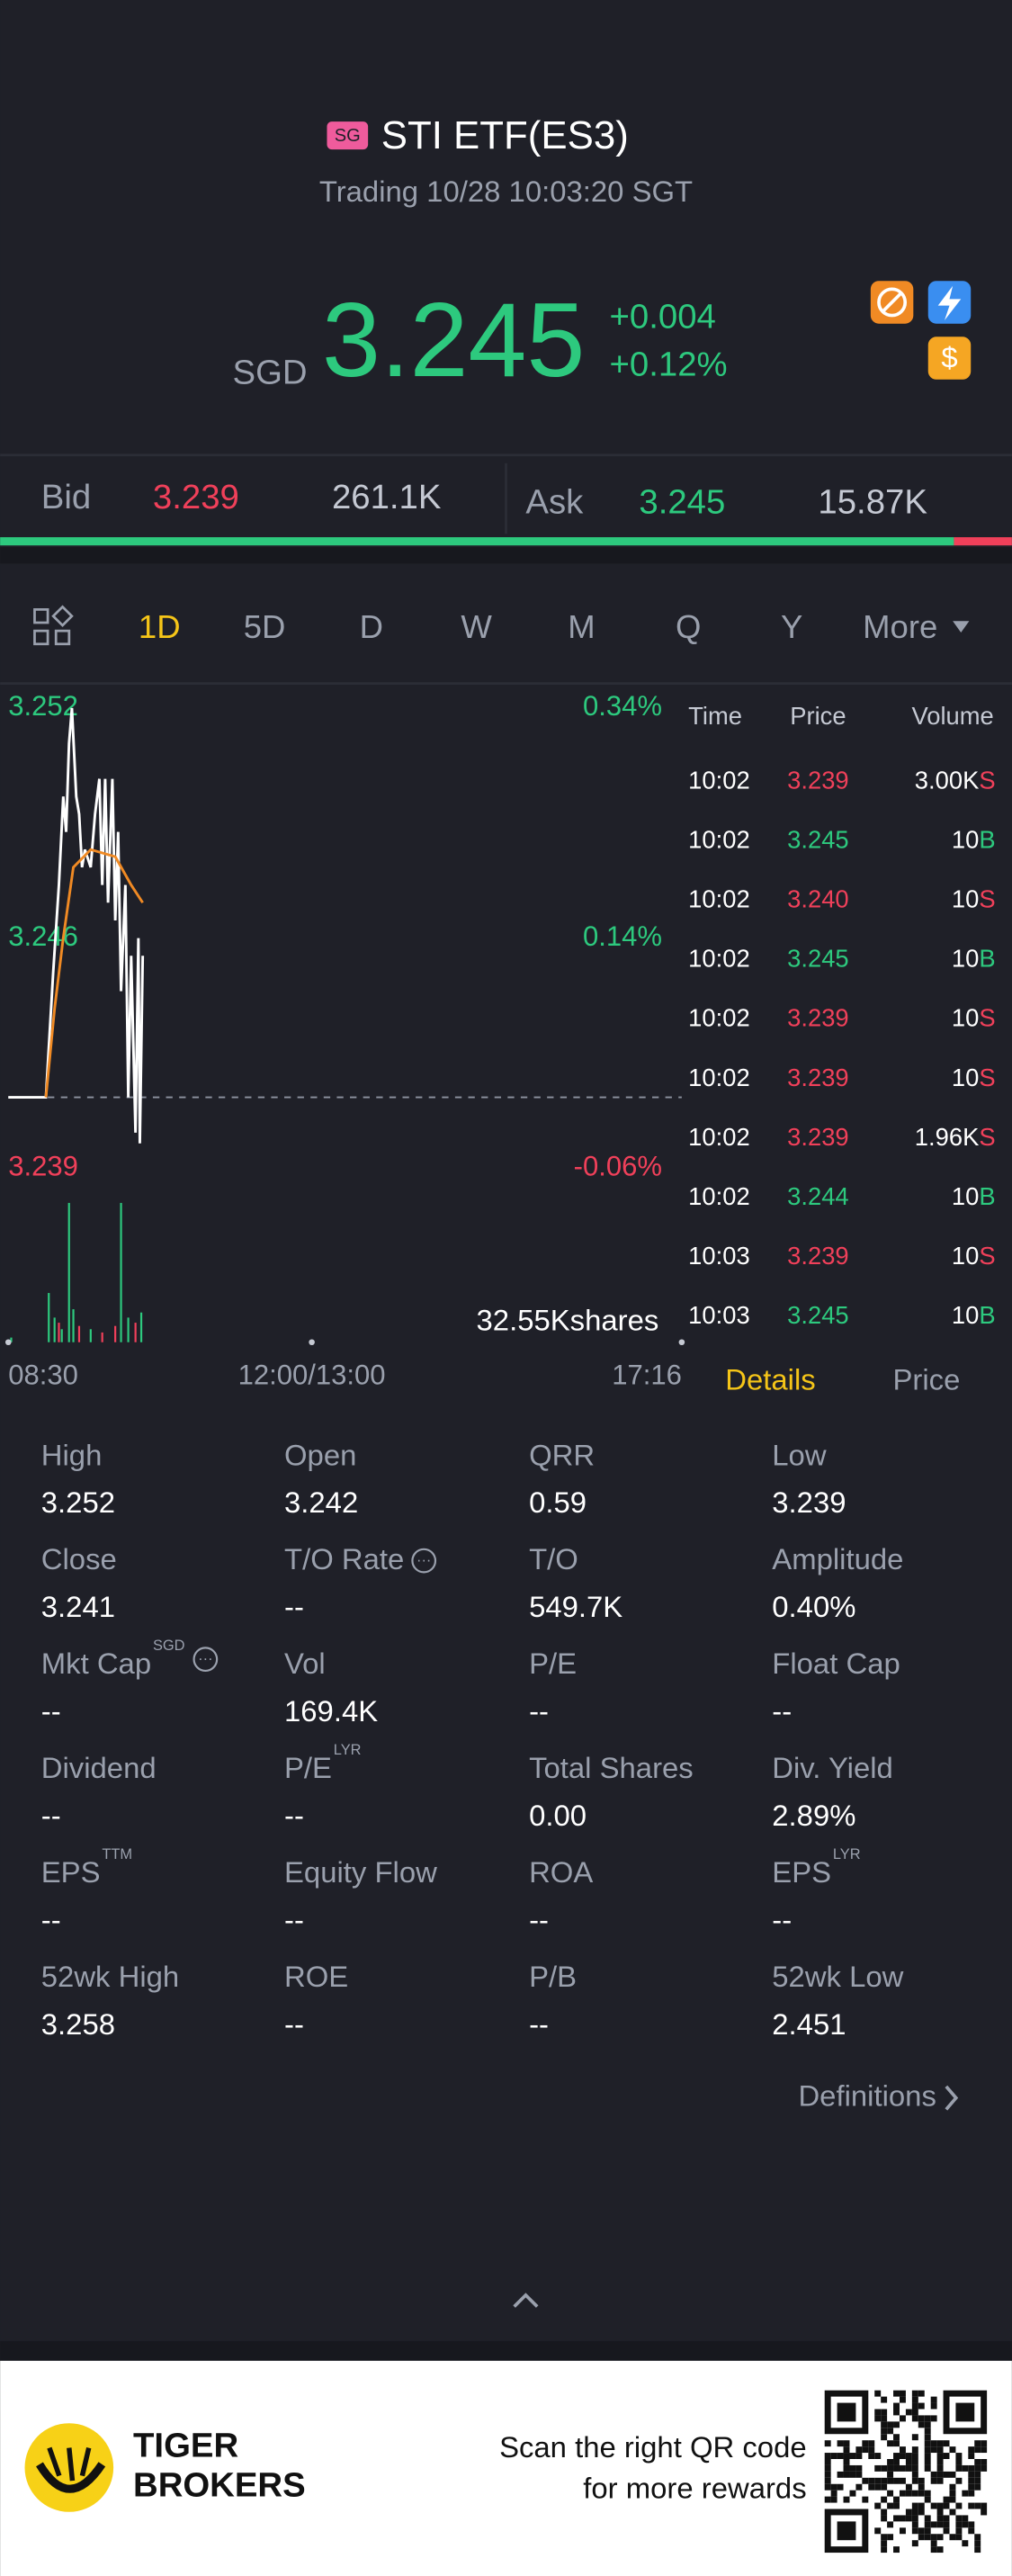  What do you see at coordinates (265, 627) in the screenshot?
I see `period-tab: 5D` at bounding box center [265, 627].